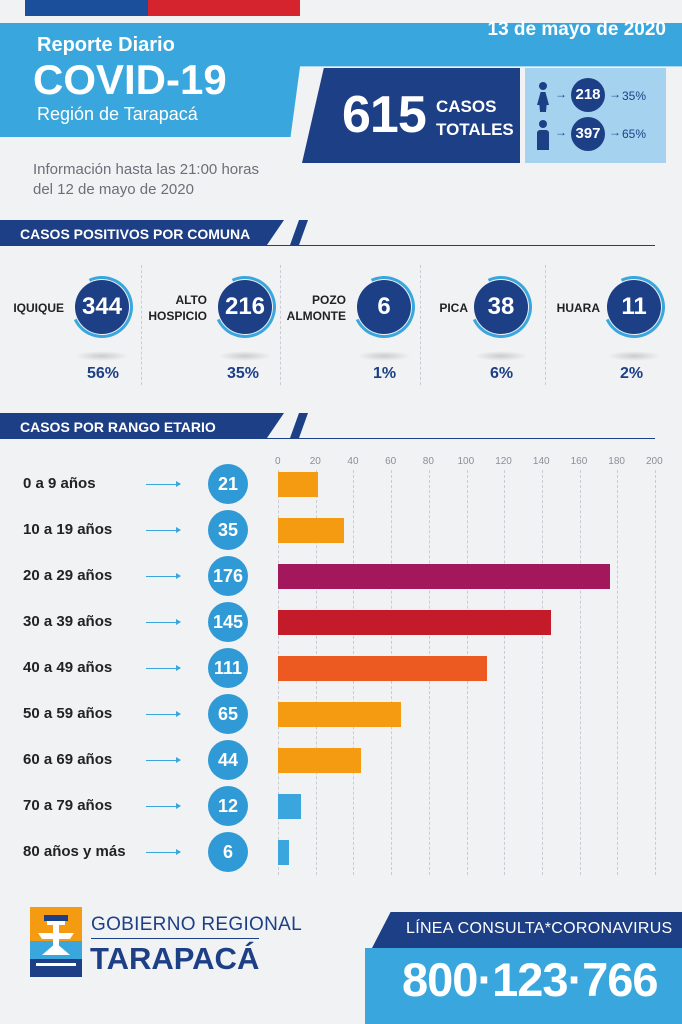  I want to click on male-icon, so click(543, 135).